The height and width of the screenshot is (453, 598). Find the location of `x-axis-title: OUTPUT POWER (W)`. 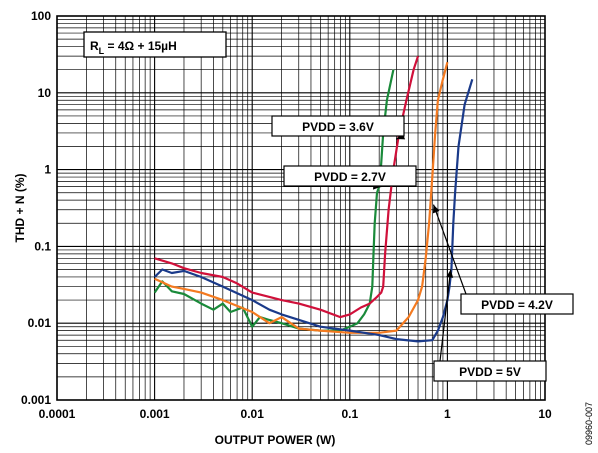

x-axis-title: OUTPUT POWER (W) is located at coordinates (275, 440).